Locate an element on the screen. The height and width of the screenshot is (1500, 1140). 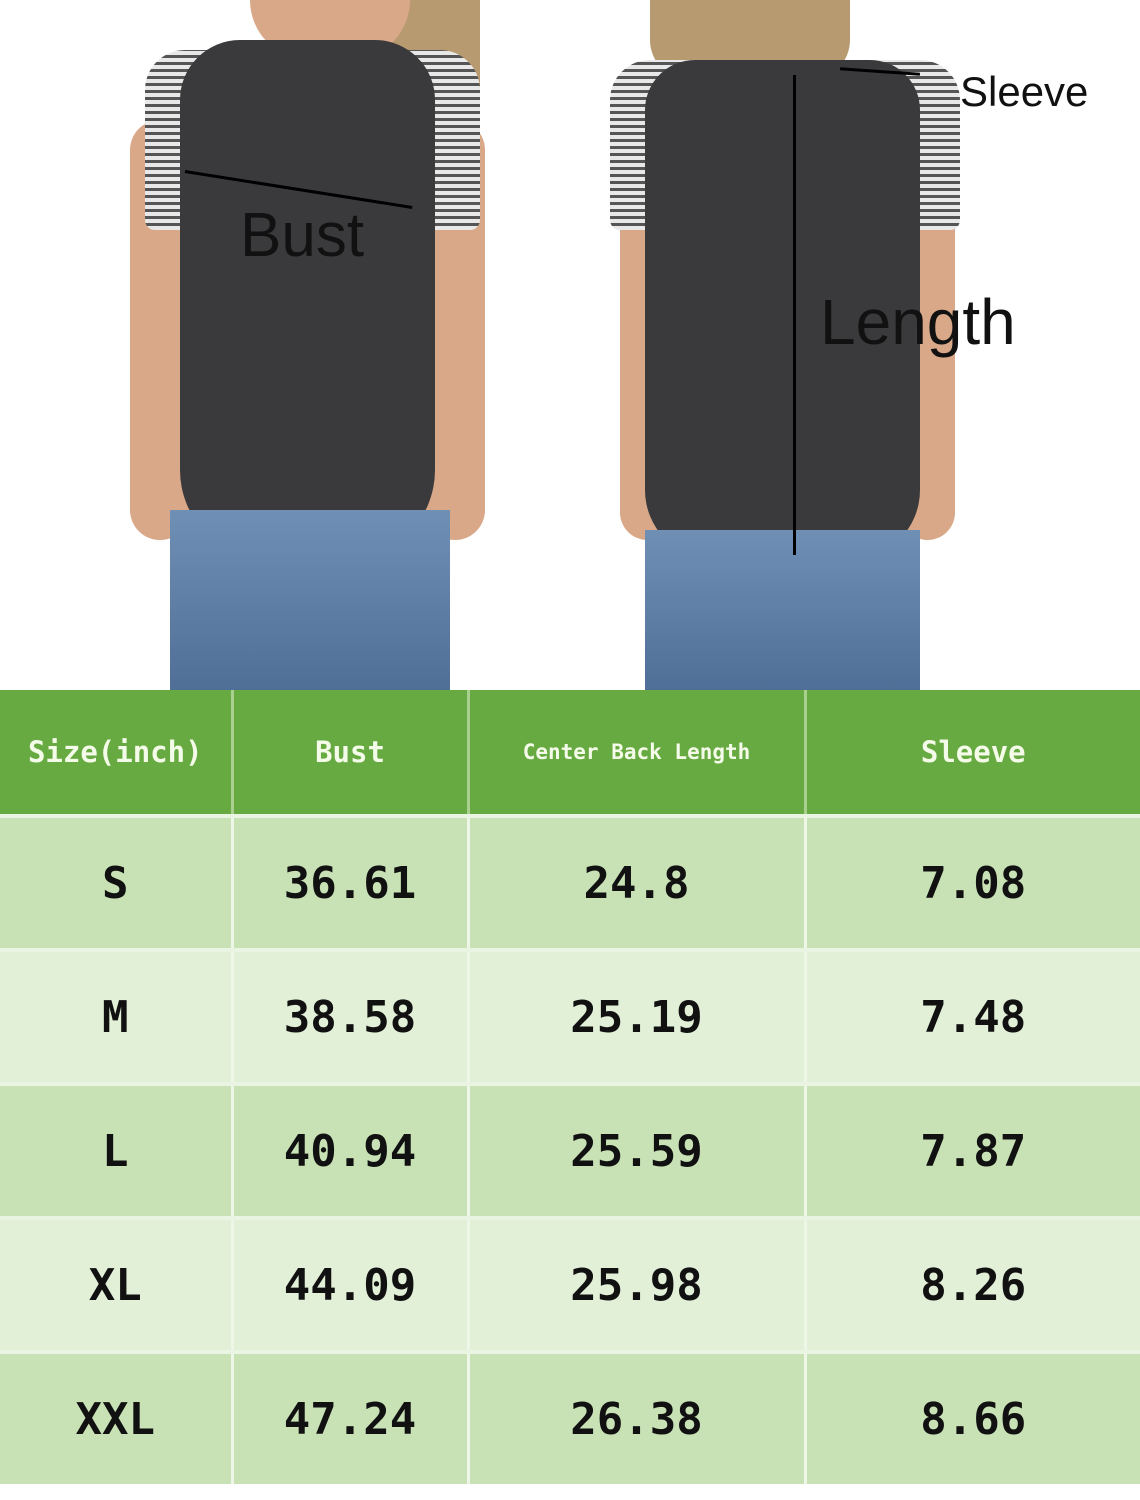
table-row: M 38.58 25.19 7.48 is located at coordinates (570, 1016).